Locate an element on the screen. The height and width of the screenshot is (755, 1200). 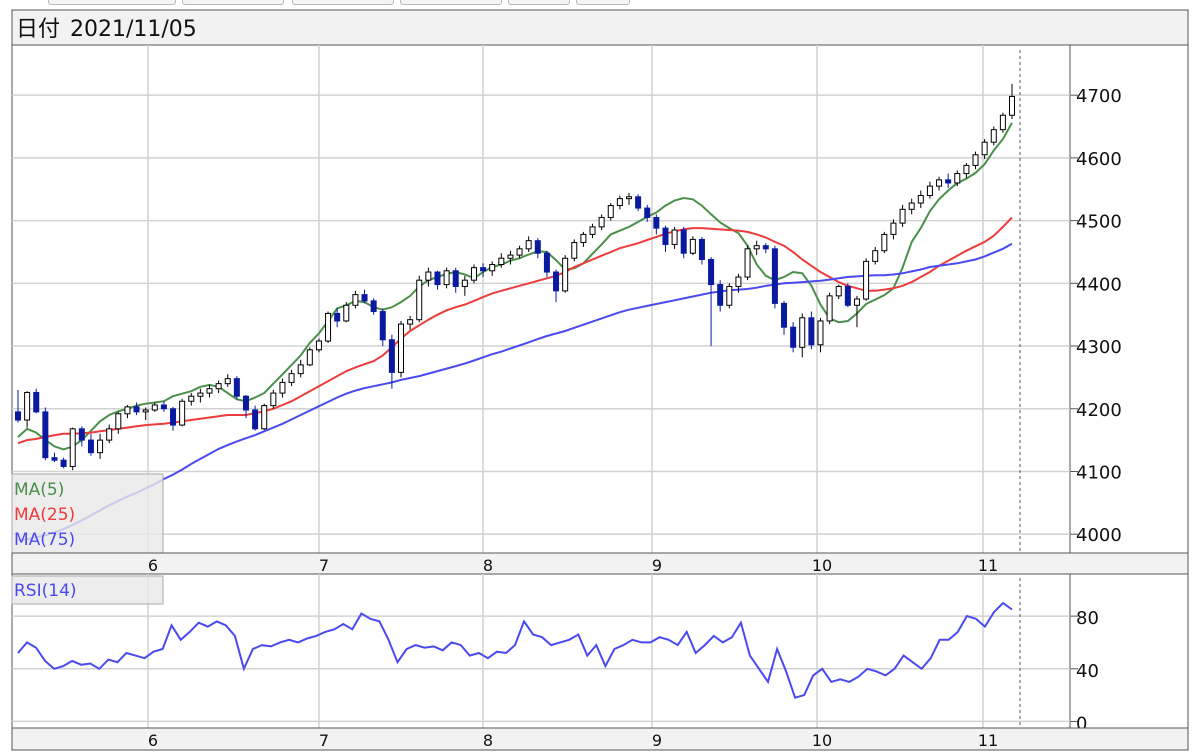
x-tick-label: 7 is located at coordinates (324, 565).